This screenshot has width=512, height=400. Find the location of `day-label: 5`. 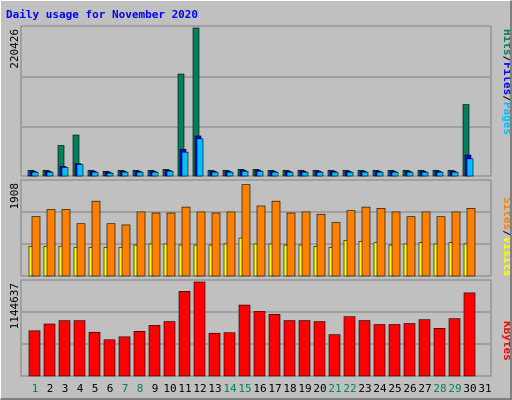

day-label: 5 is located at coordinates (95, 388).